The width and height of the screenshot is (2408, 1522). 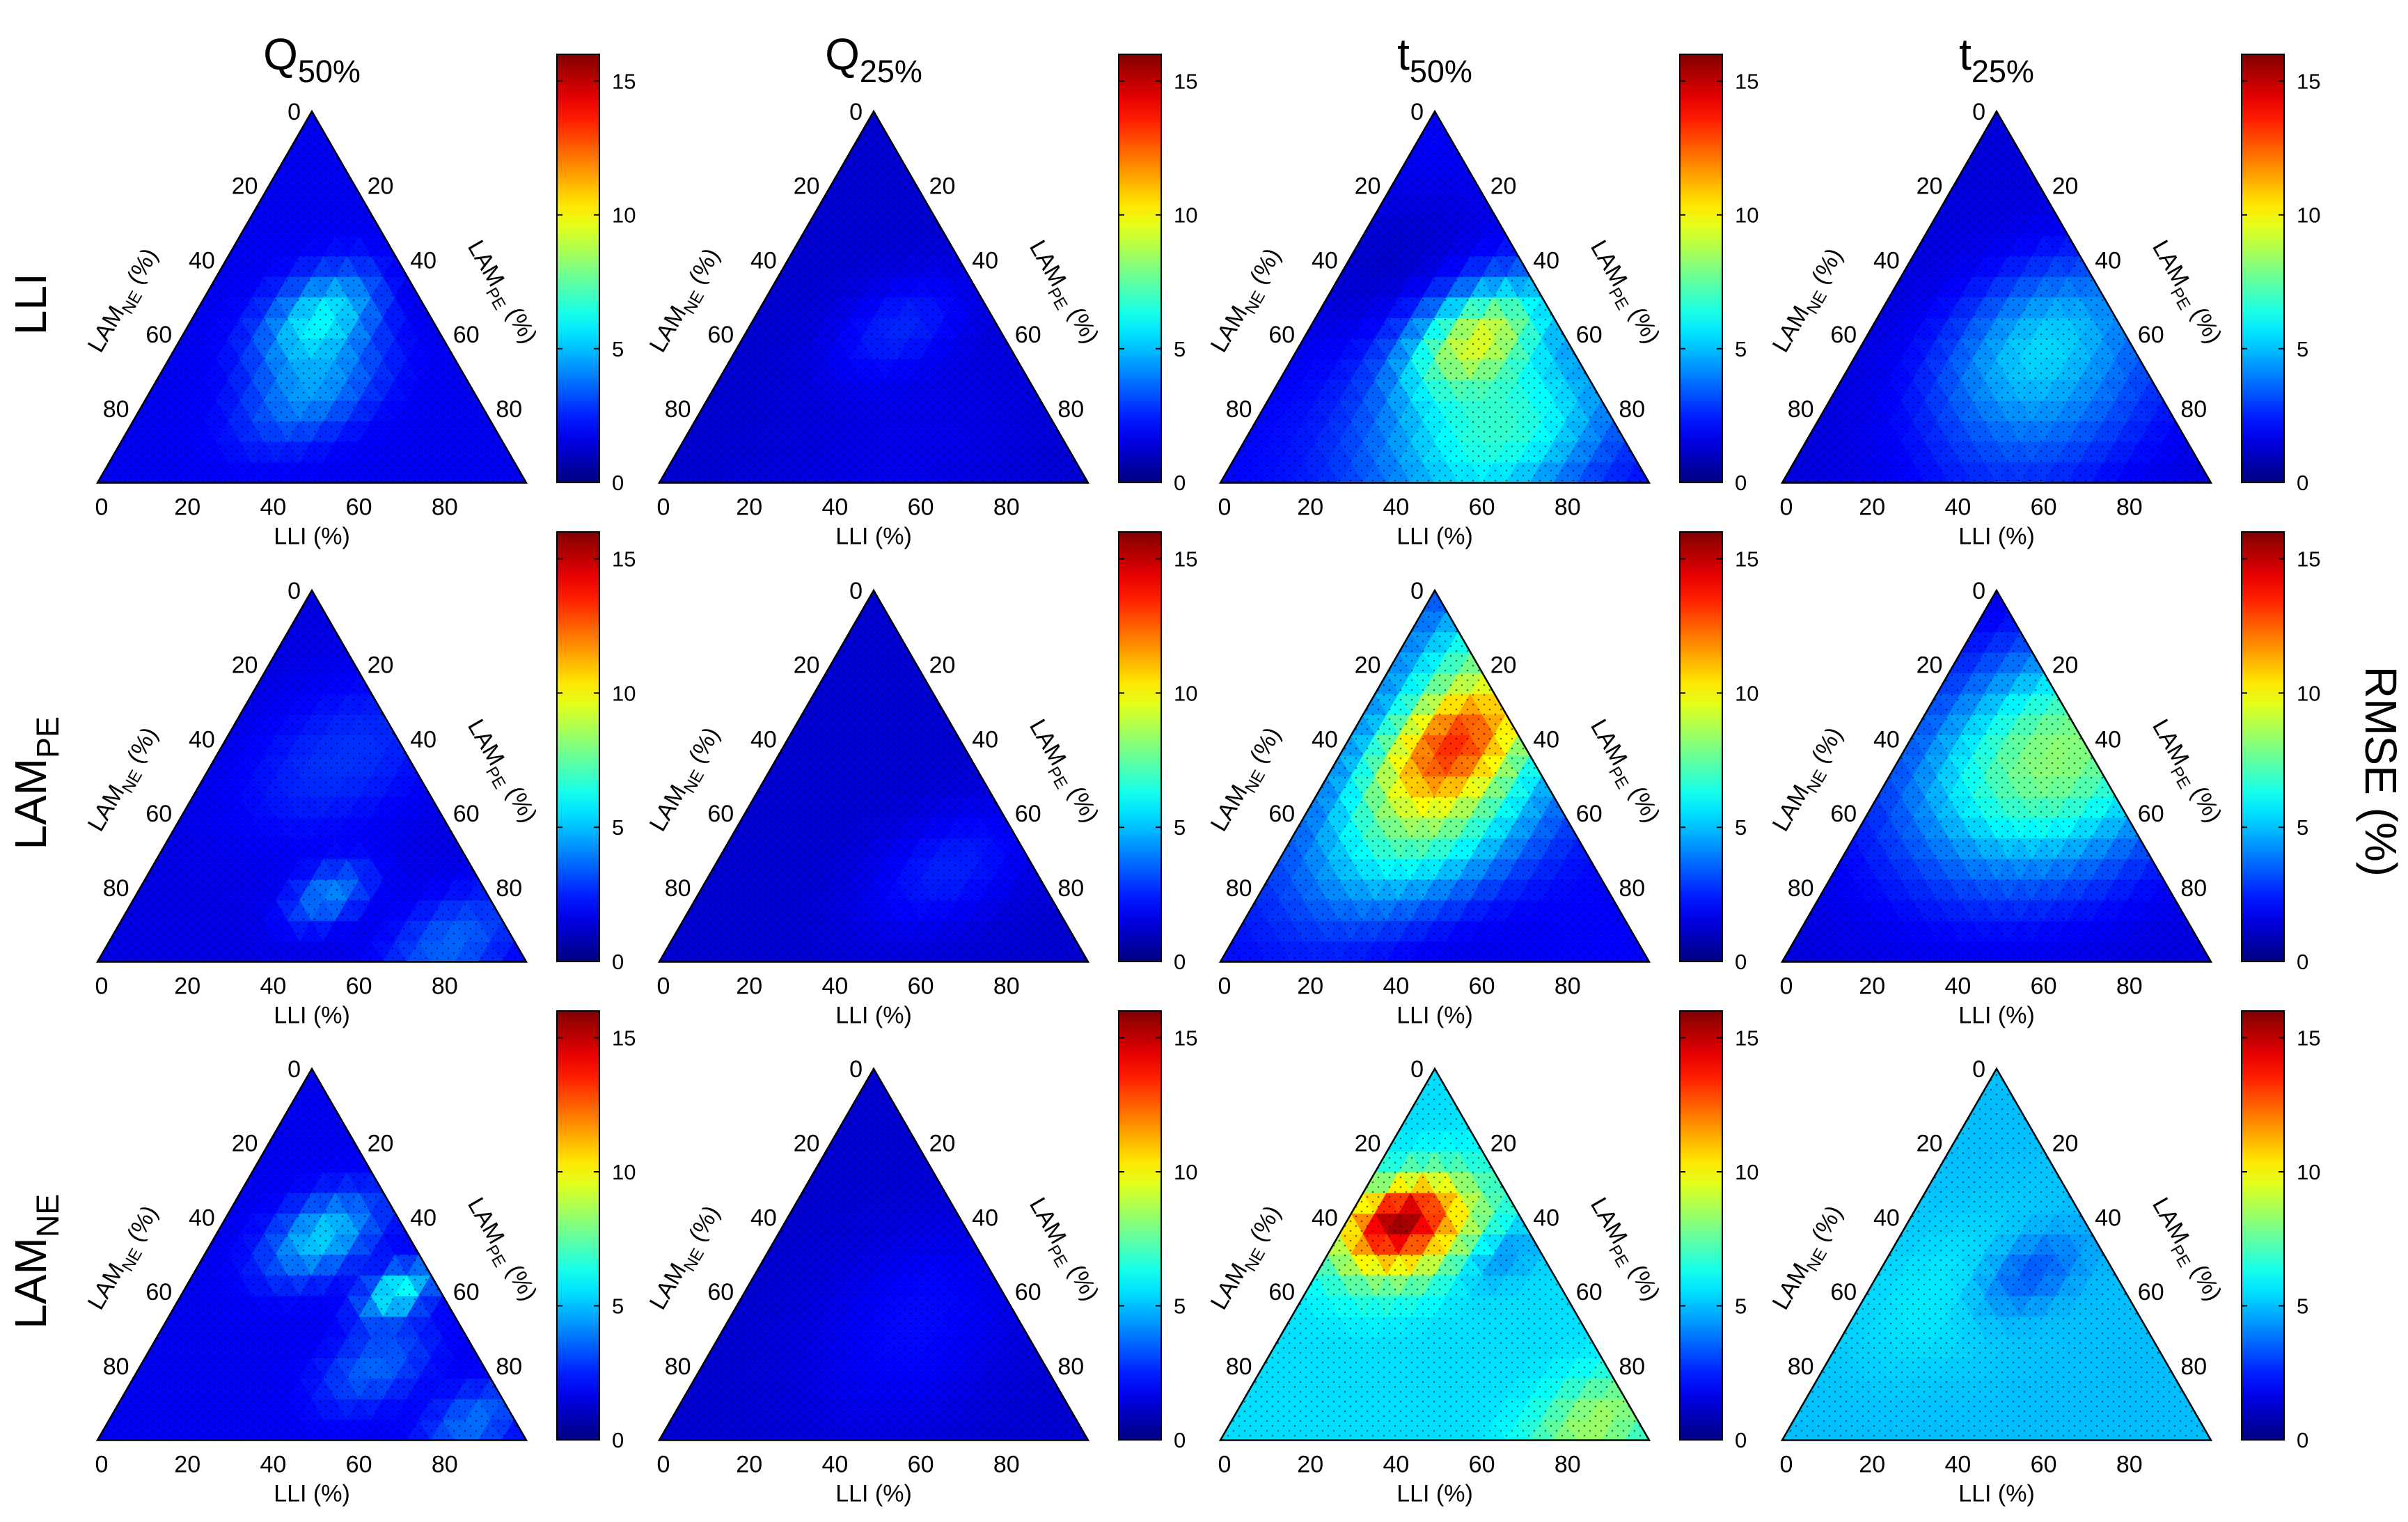 What do you see at coordinates (1157, 752) in the screenshot?
I see `colorbar-lampe-q25: 0 5 10 15` at bounding box center [1157, 752].